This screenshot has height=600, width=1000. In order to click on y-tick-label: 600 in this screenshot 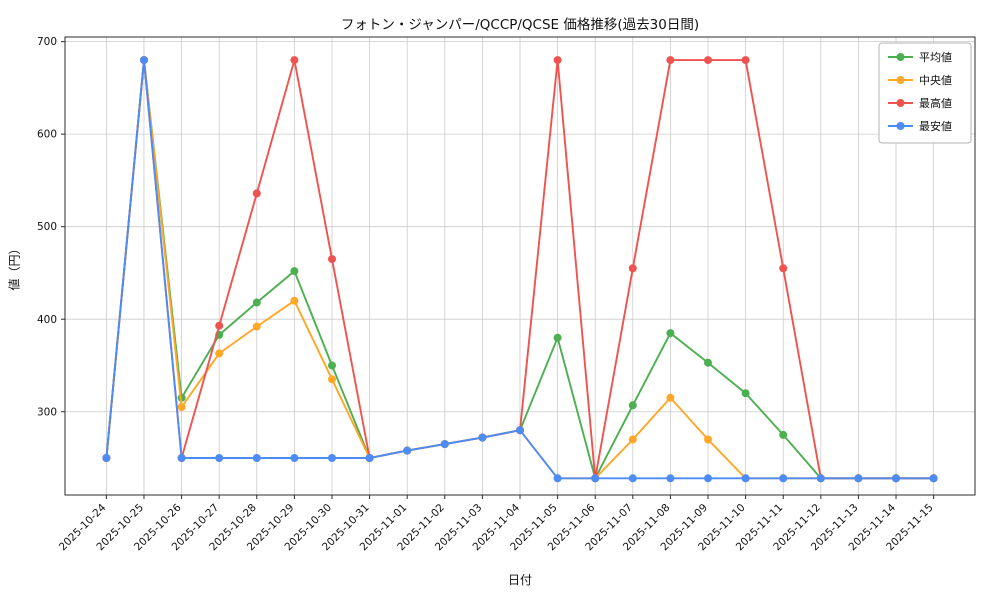, I will do `click(47, 135)`.